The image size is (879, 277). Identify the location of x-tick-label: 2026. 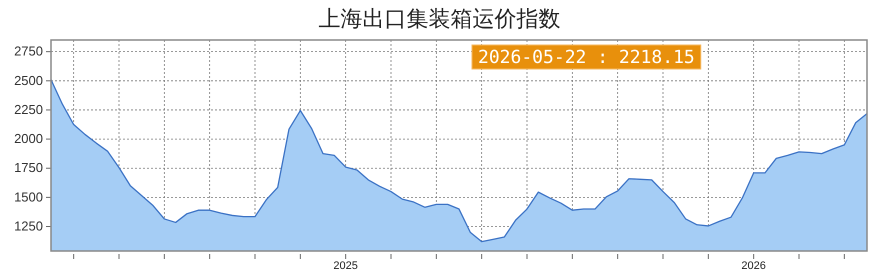
(753, 266).